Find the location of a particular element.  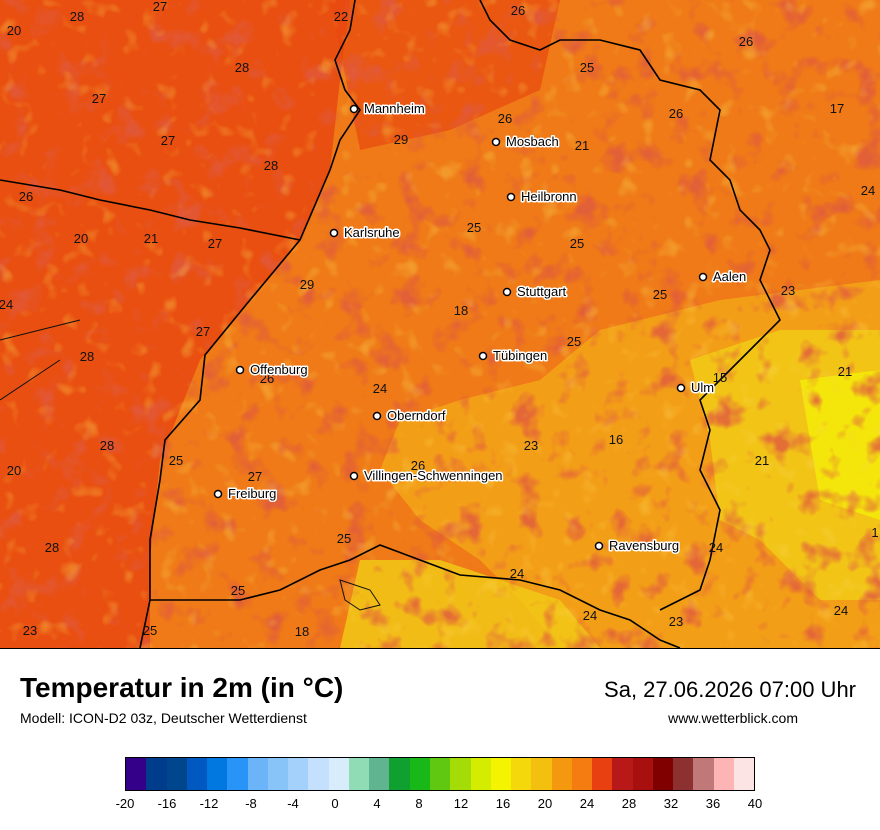

city-label: Tübingen is located at coordinates (520, 355).